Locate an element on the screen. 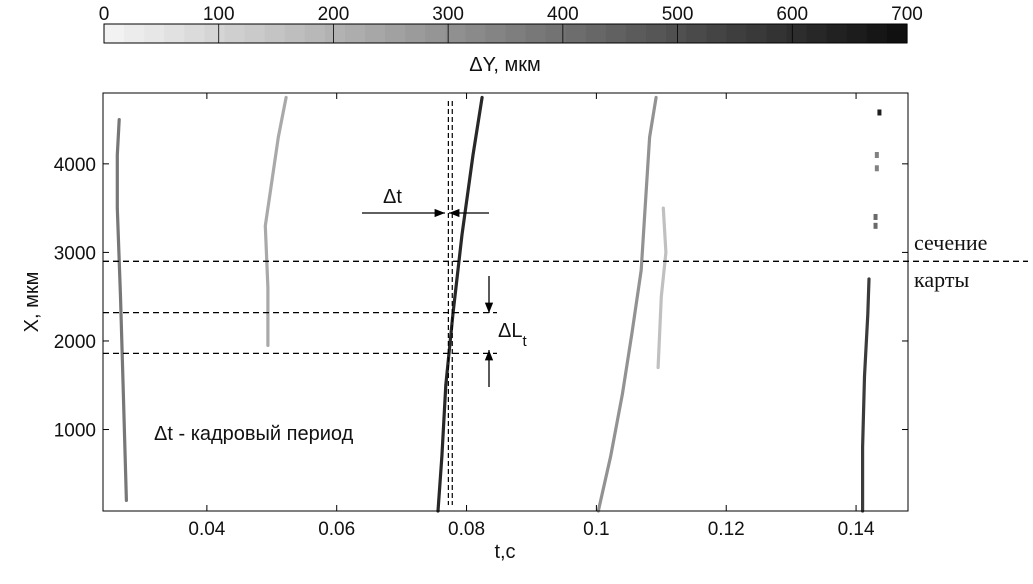  colorbar-tick-label: 200 is located at coordinates (334, 14).